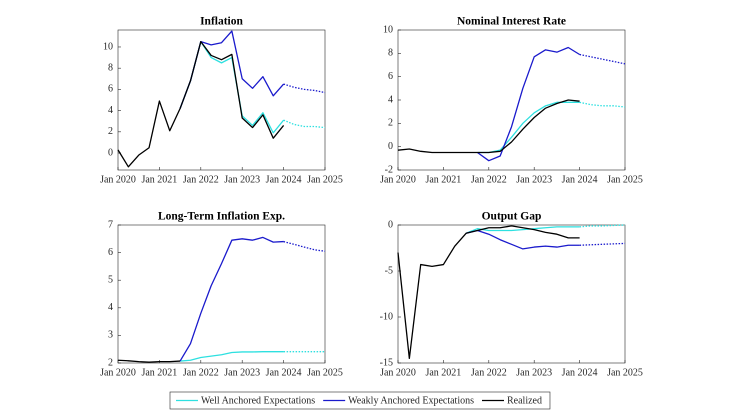 This screenshot has width=730, height=410. Describe the element at coordinates (221, 217) in the screenshot. I see `chart-title: Long-Term Inflation Exp.` at that location.